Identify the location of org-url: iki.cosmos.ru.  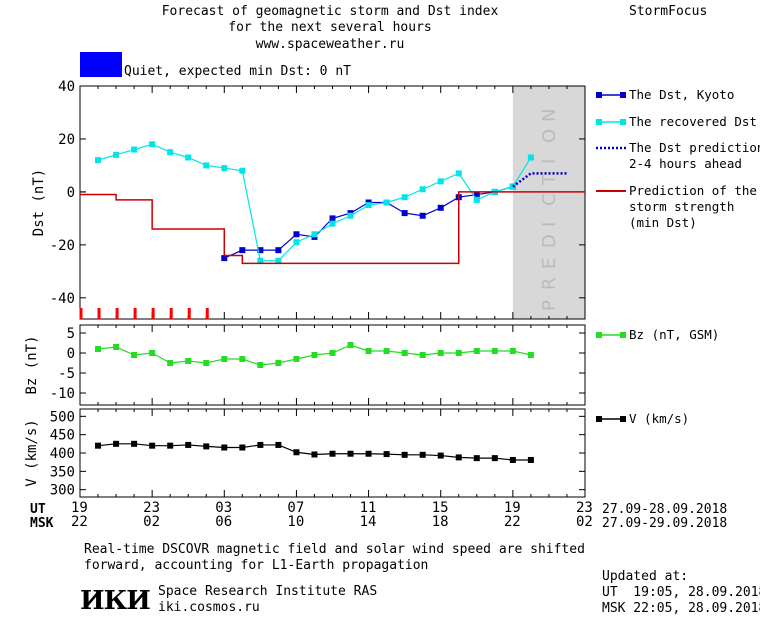
(209, 607).